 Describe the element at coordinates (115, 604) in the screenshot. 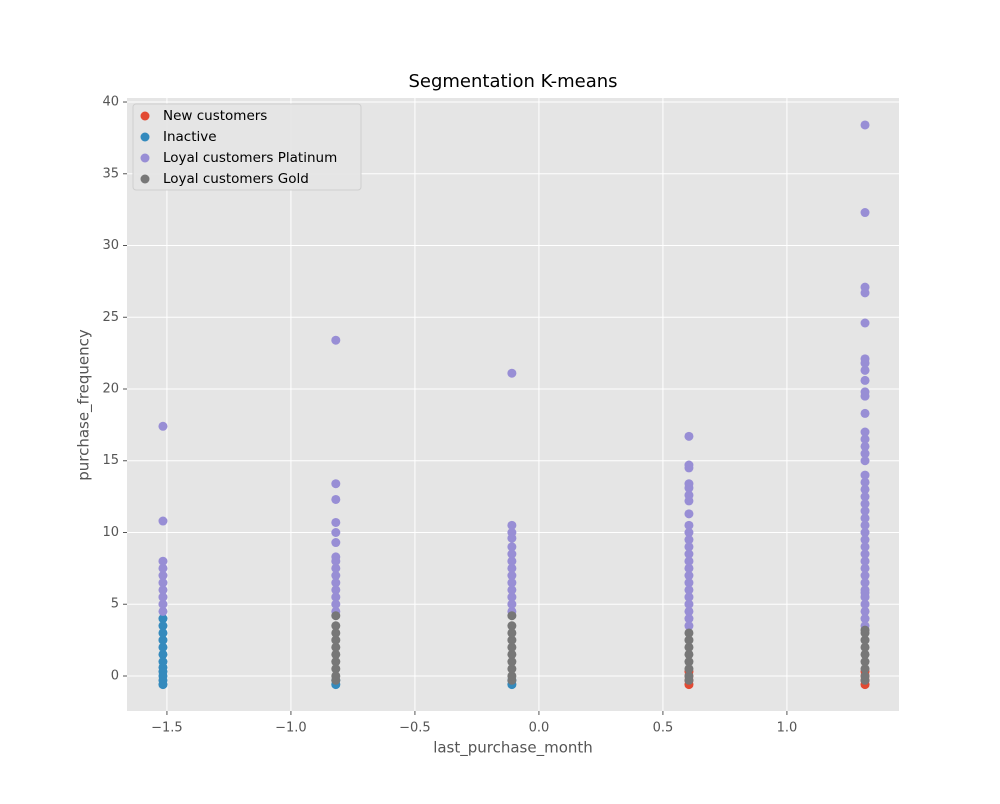

I see `y-tick-label: 5` at that location.